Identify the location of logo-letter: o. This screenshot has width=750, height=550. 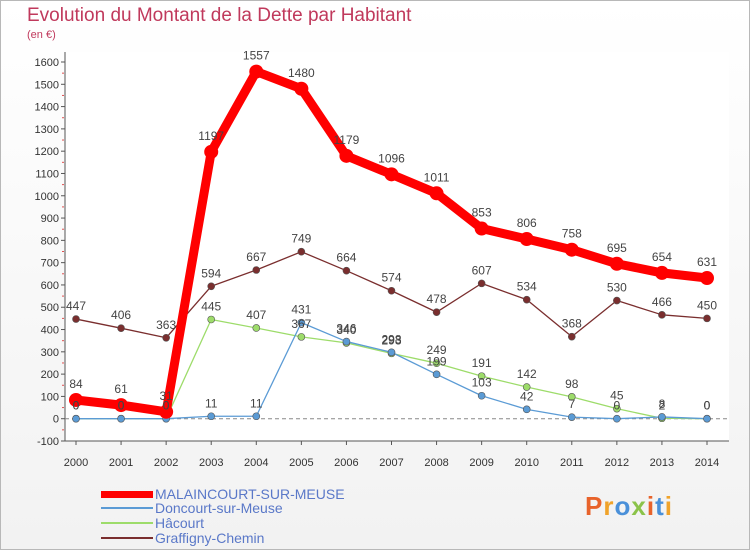
(623, 506).